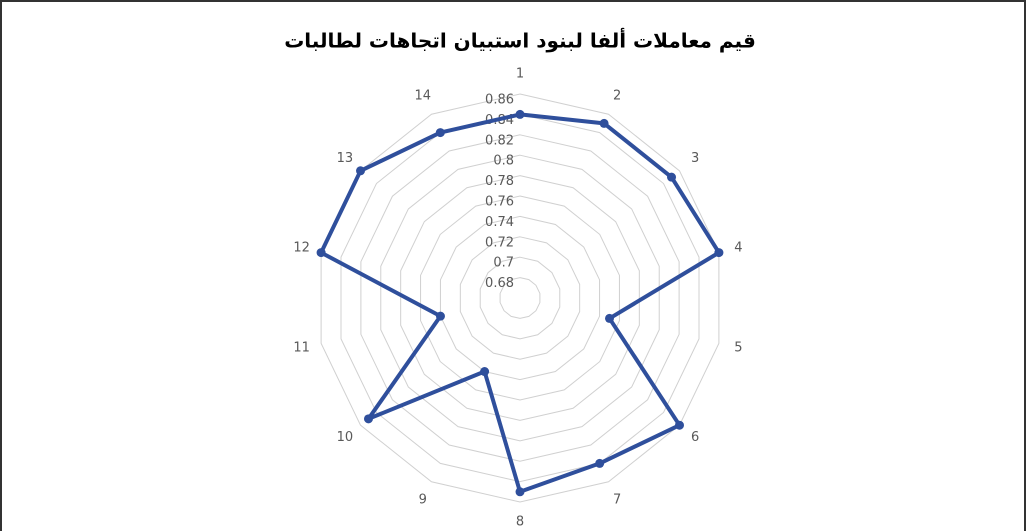  What do you see at coordinates (301, 347) in the screenshot?
I see `category-label: 11` at bounding box center [301, 347].